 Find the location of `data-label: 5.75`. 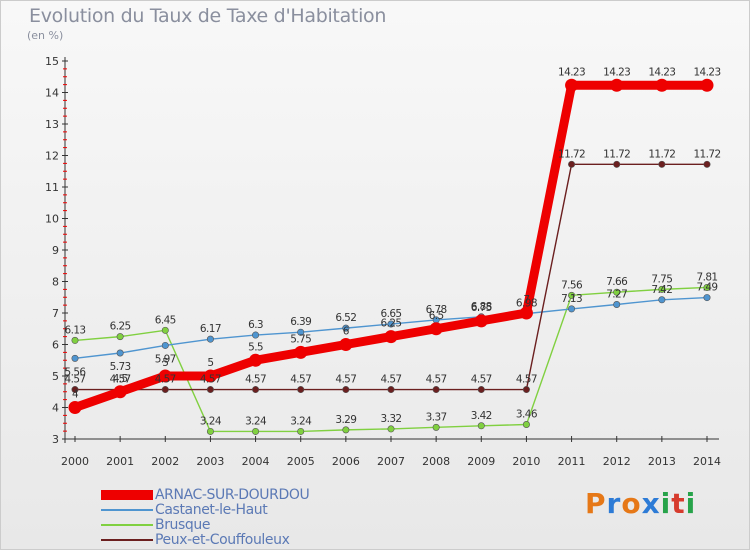

data-label: 5.75 is located at coordinates (300, 339).